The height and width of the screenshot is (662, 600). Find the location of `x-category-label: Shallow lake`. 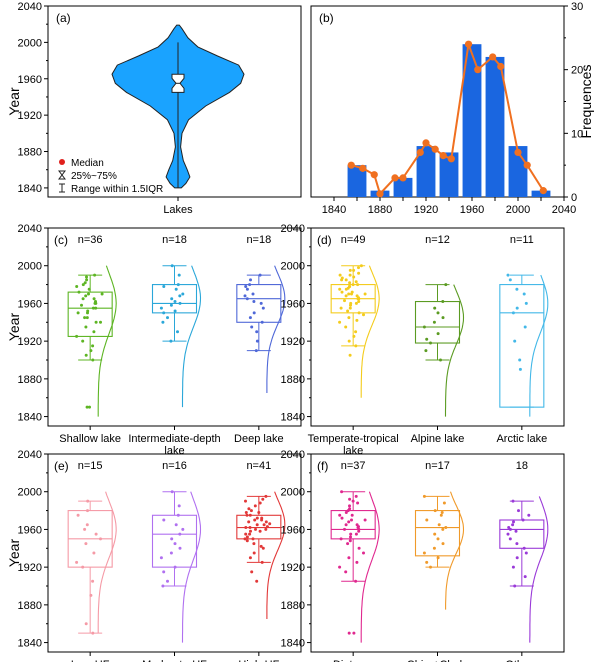

x-category-label: Shallow lake is located at coordinates (90, 439).